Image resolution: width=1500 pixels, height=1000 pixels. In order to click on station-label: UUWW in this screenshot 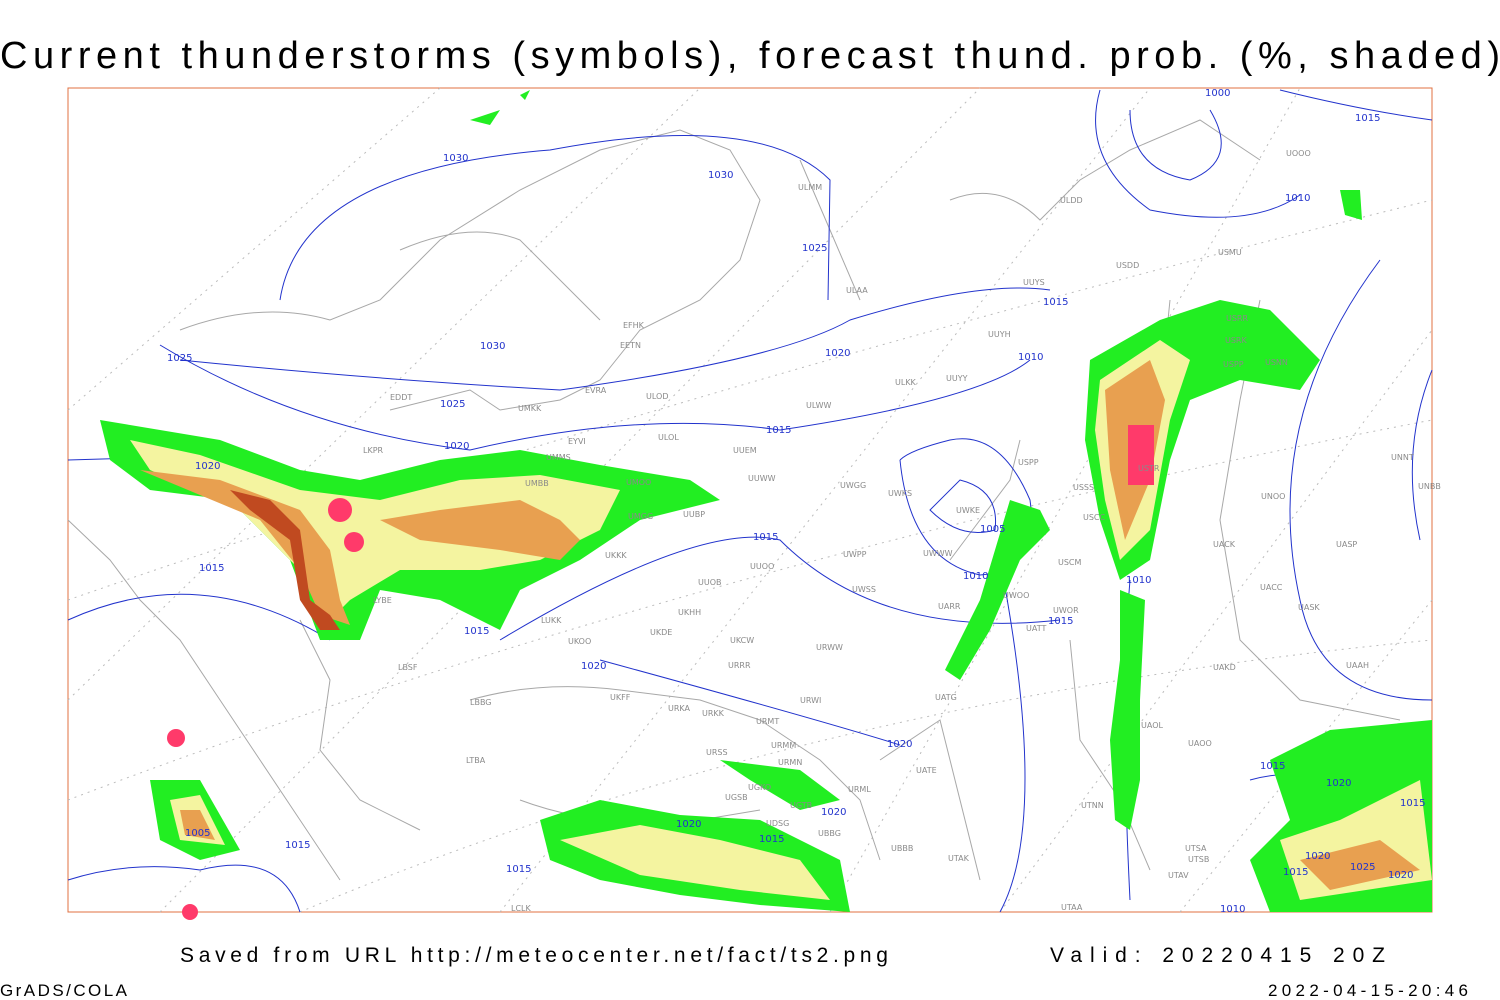, I will do `click(762, 478)`.